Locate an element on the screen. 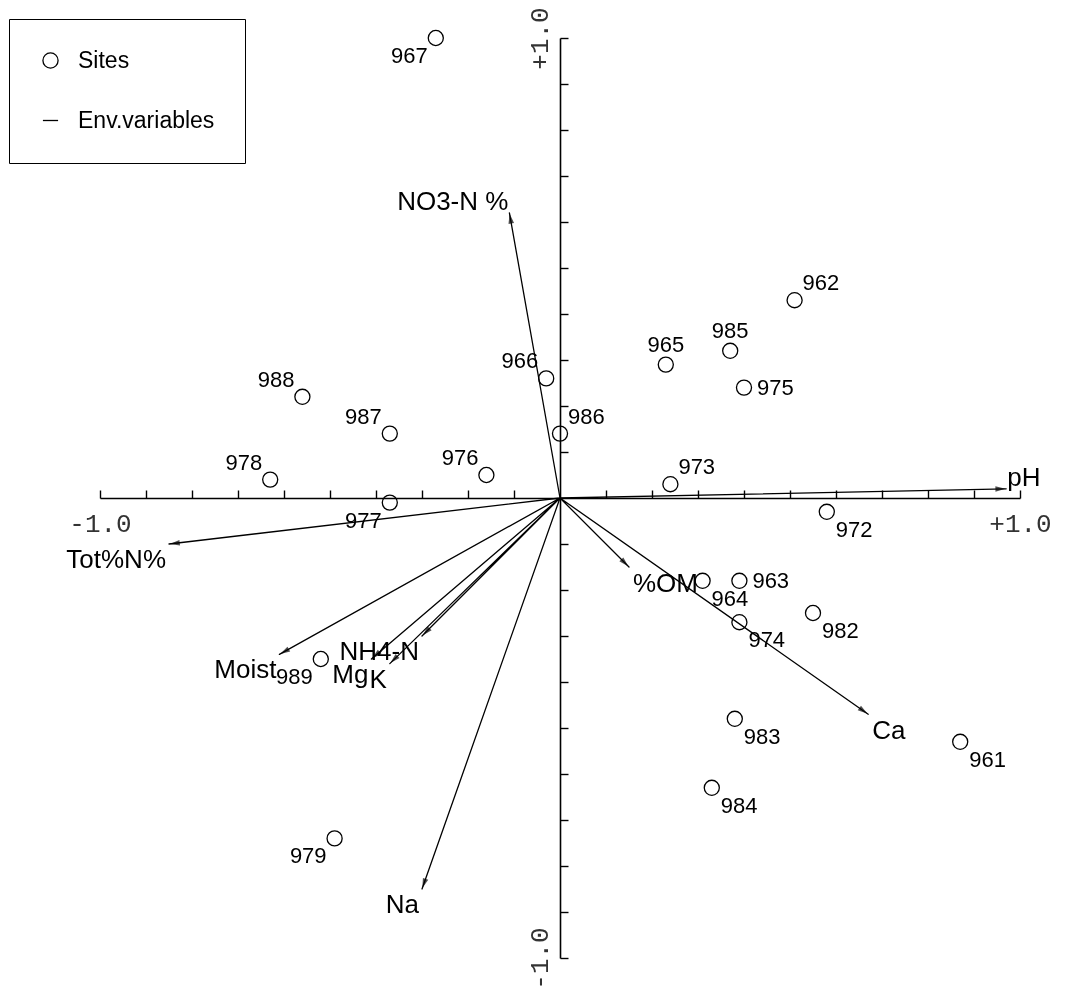 Image resolution: width=1083 pixels, height=994 pixels. annotation: Na is located at coordinates (402, 904).